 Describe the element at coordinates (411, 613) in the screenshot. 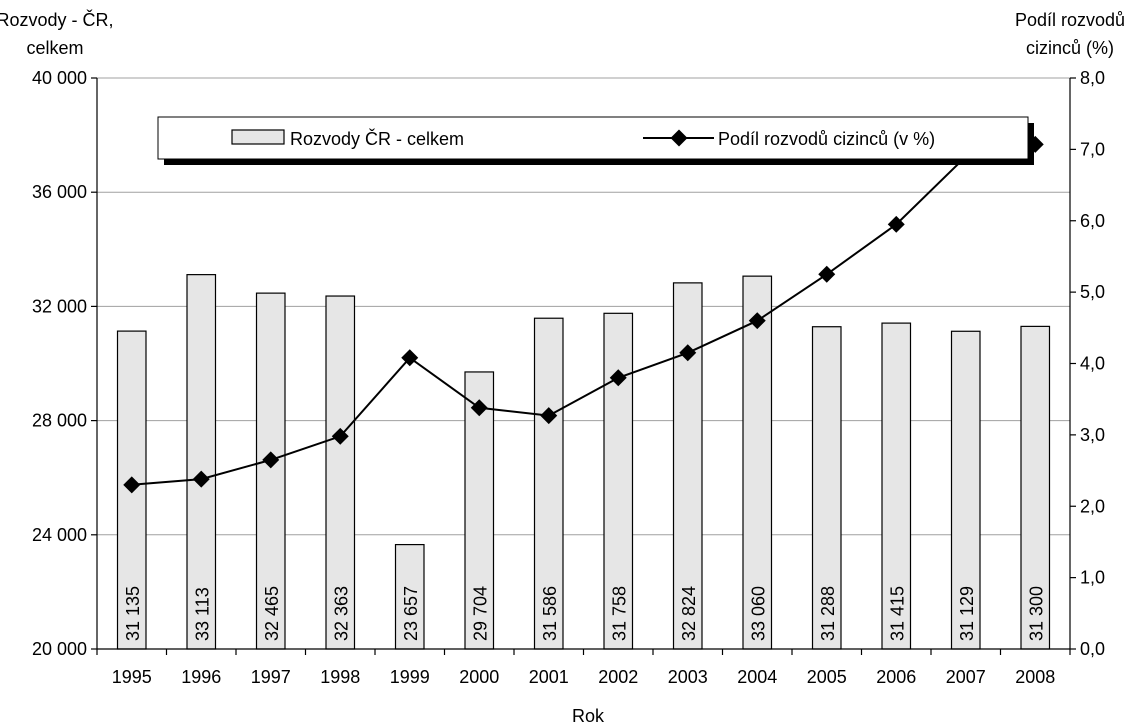

I see `bar-data-label: 23 657` at that location.